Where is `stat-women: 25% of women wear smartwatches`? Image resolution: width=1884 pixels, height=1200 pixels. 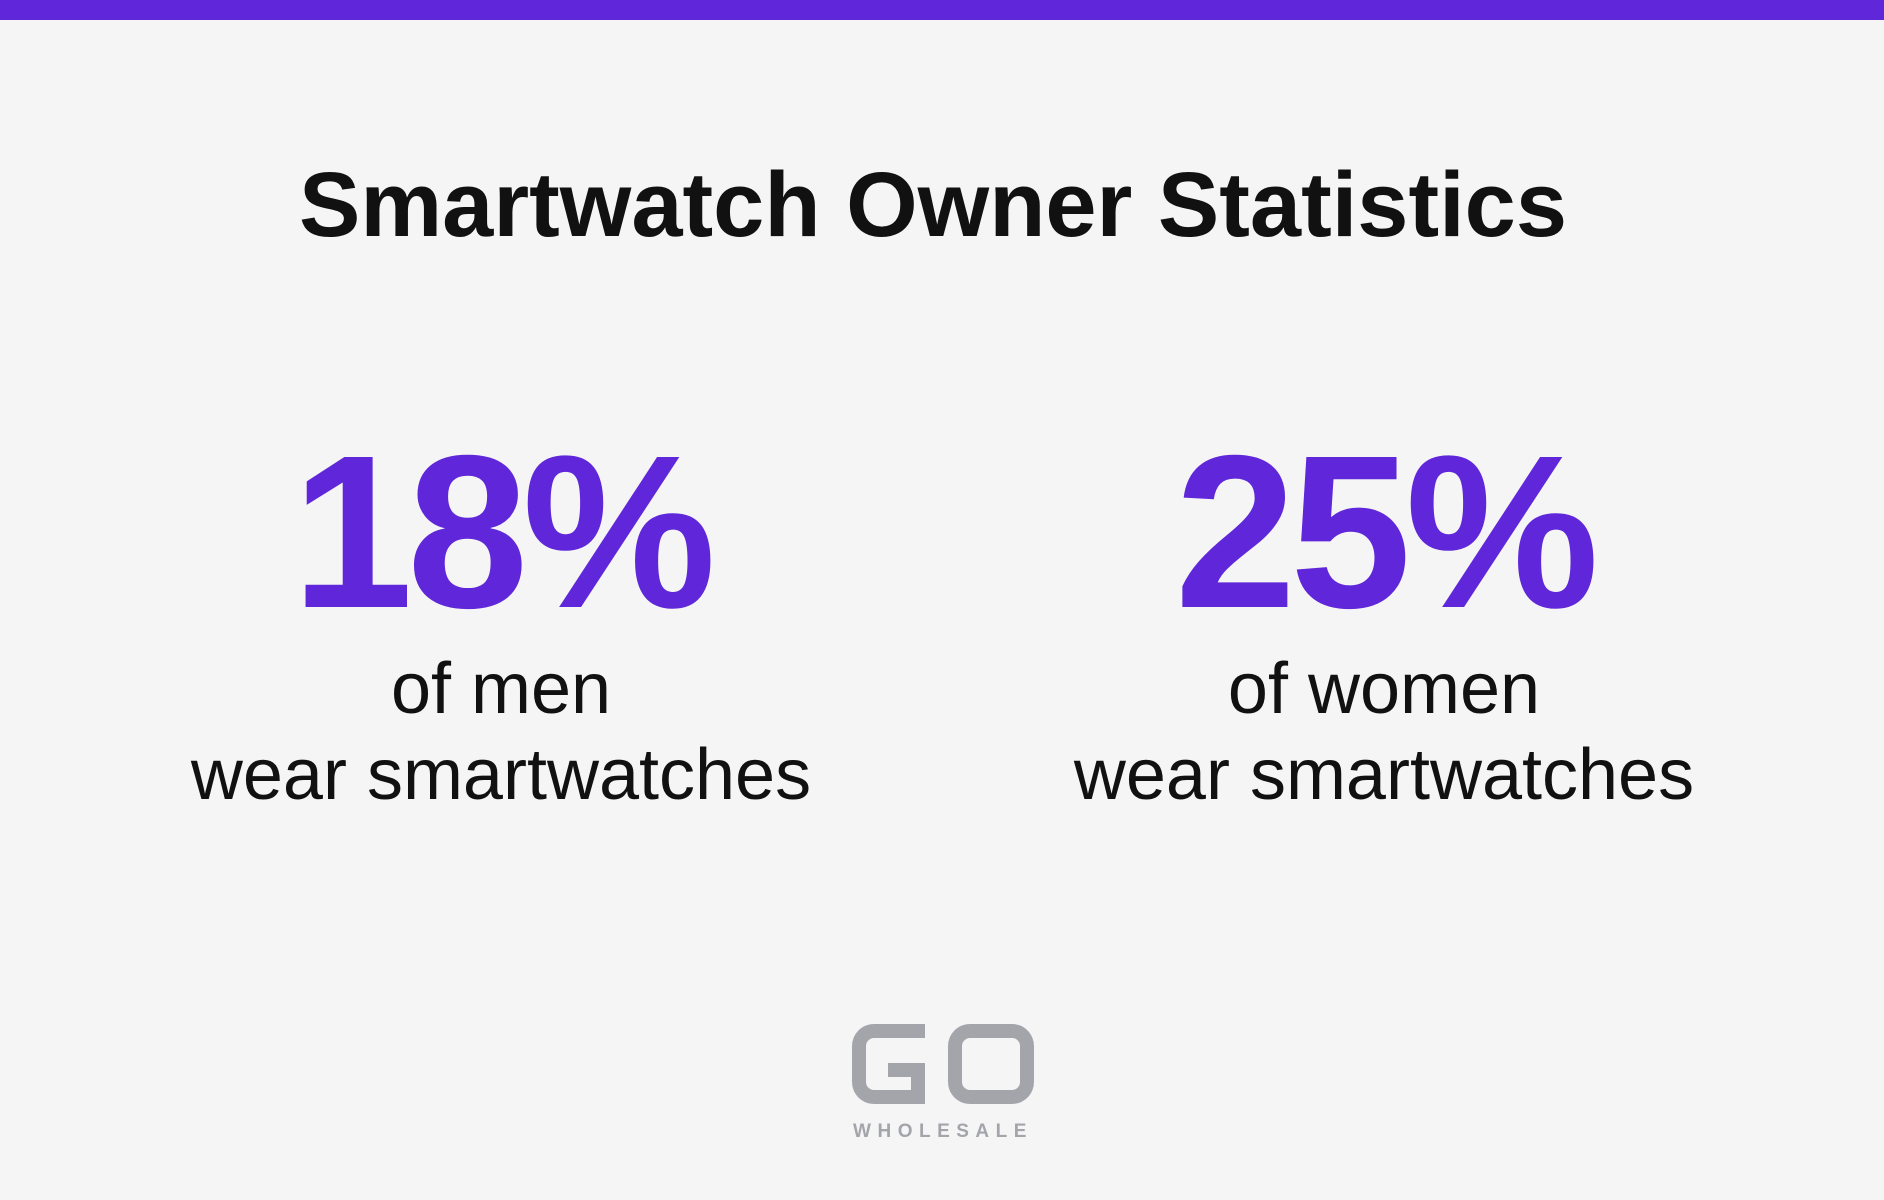 stat-women: 25% of women wear smartwatches is located at coordinates (1384, 614).